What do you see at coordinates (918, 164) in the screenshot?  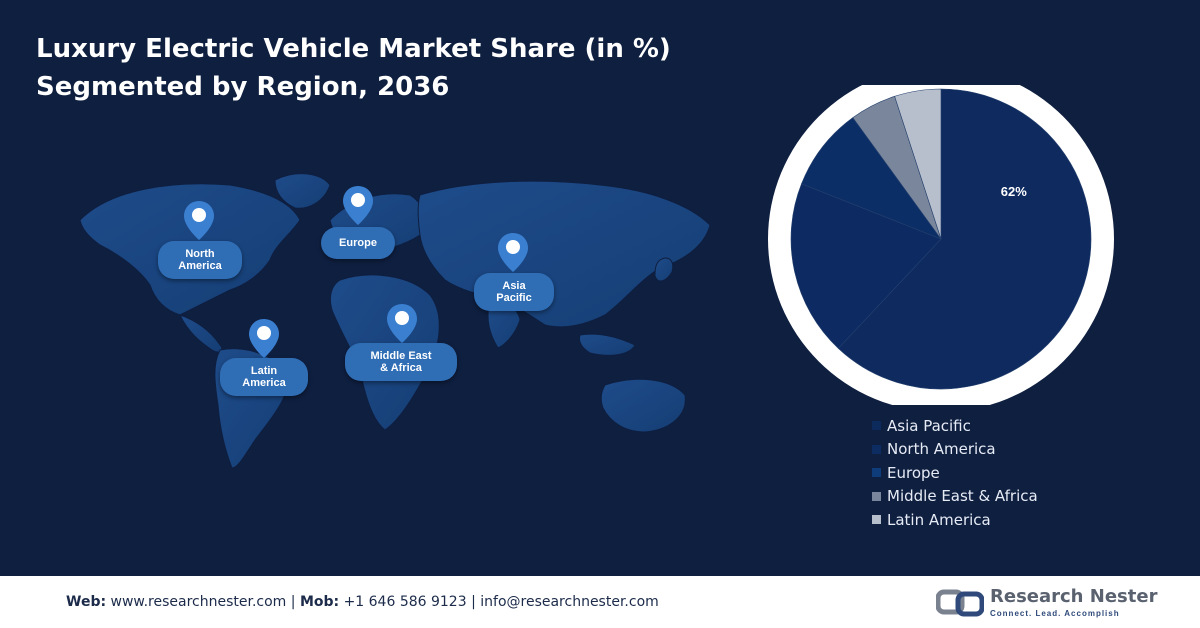 I see `pie-slice-latin-america` at bounding box center [918, 164].